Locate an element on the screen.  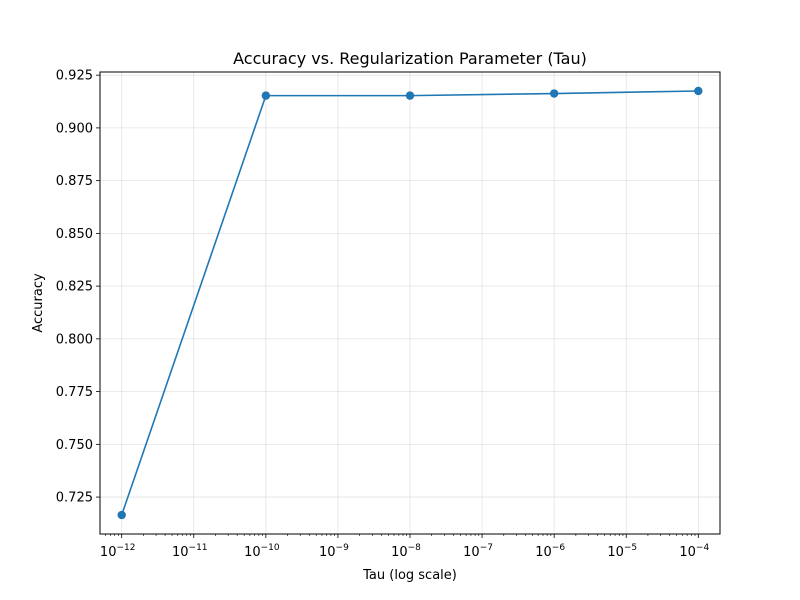
y-tick-label: 0.775 is located at coordinates (74, 392).